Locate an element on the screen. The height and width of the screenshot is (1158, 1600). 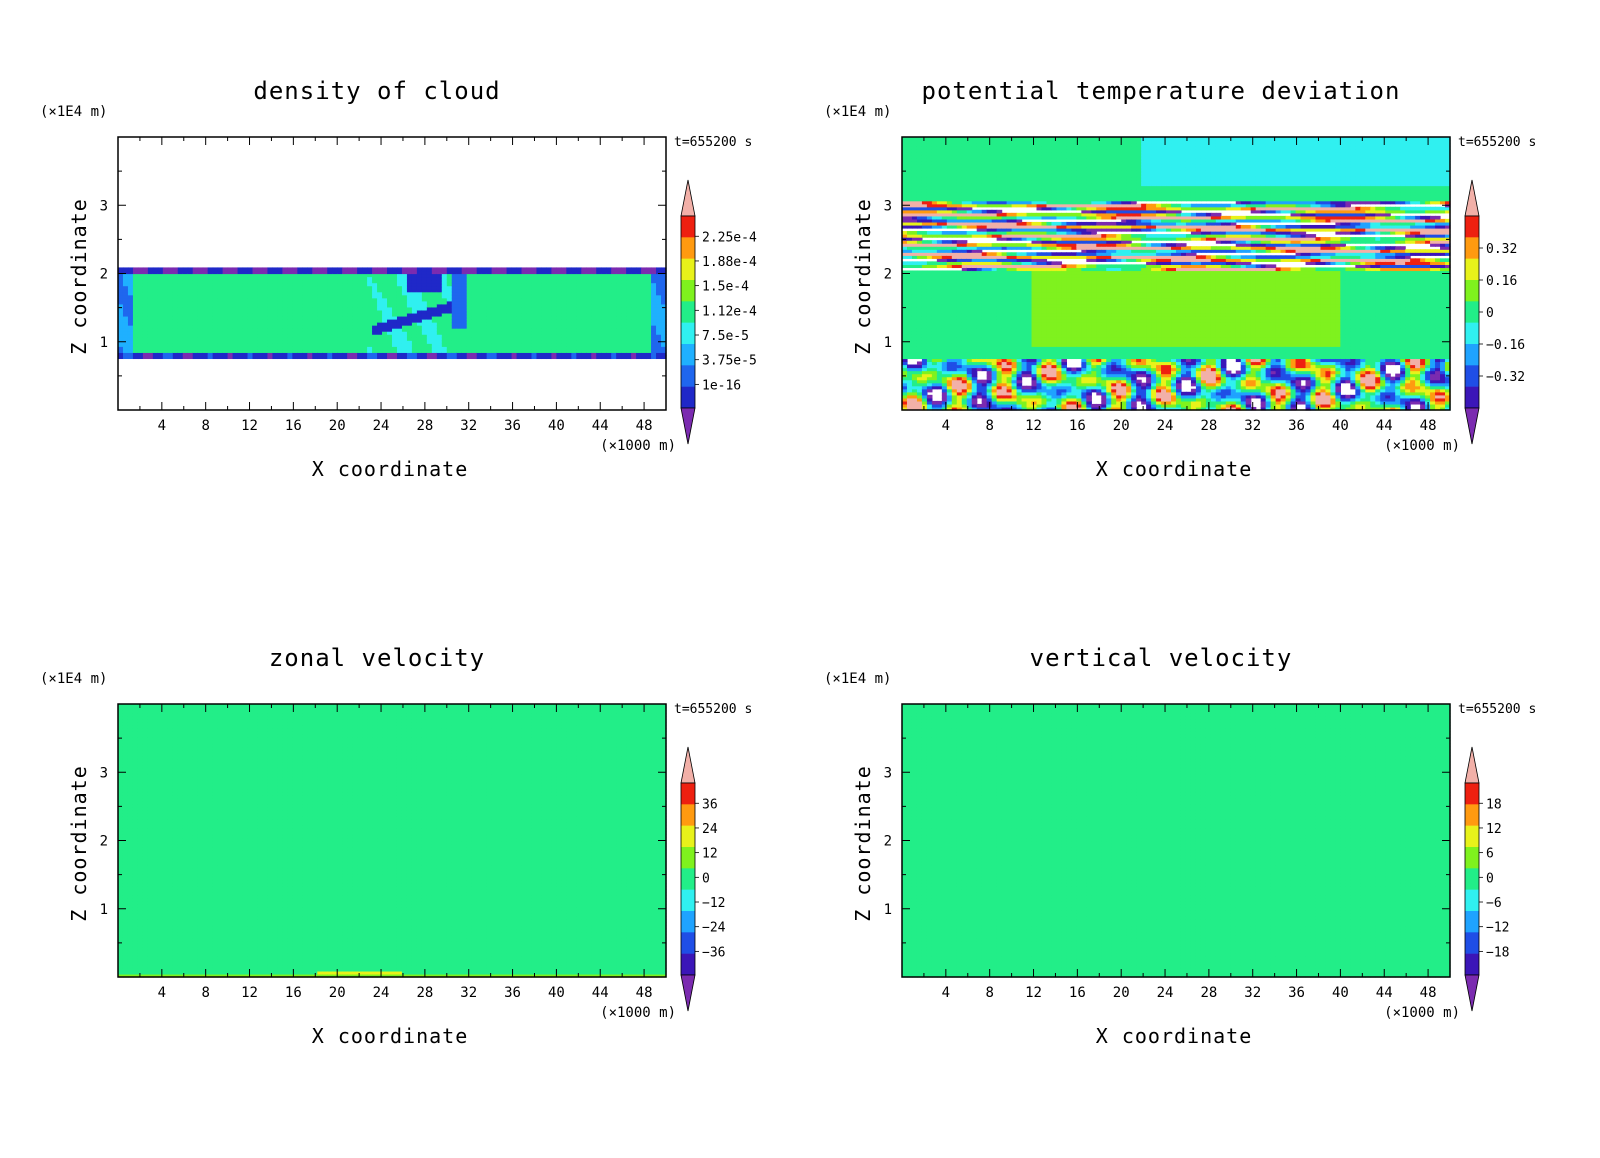
colorbar: 0.32 0.16 0 −0.16 −0.32 is located at coordinates (1494, 312).